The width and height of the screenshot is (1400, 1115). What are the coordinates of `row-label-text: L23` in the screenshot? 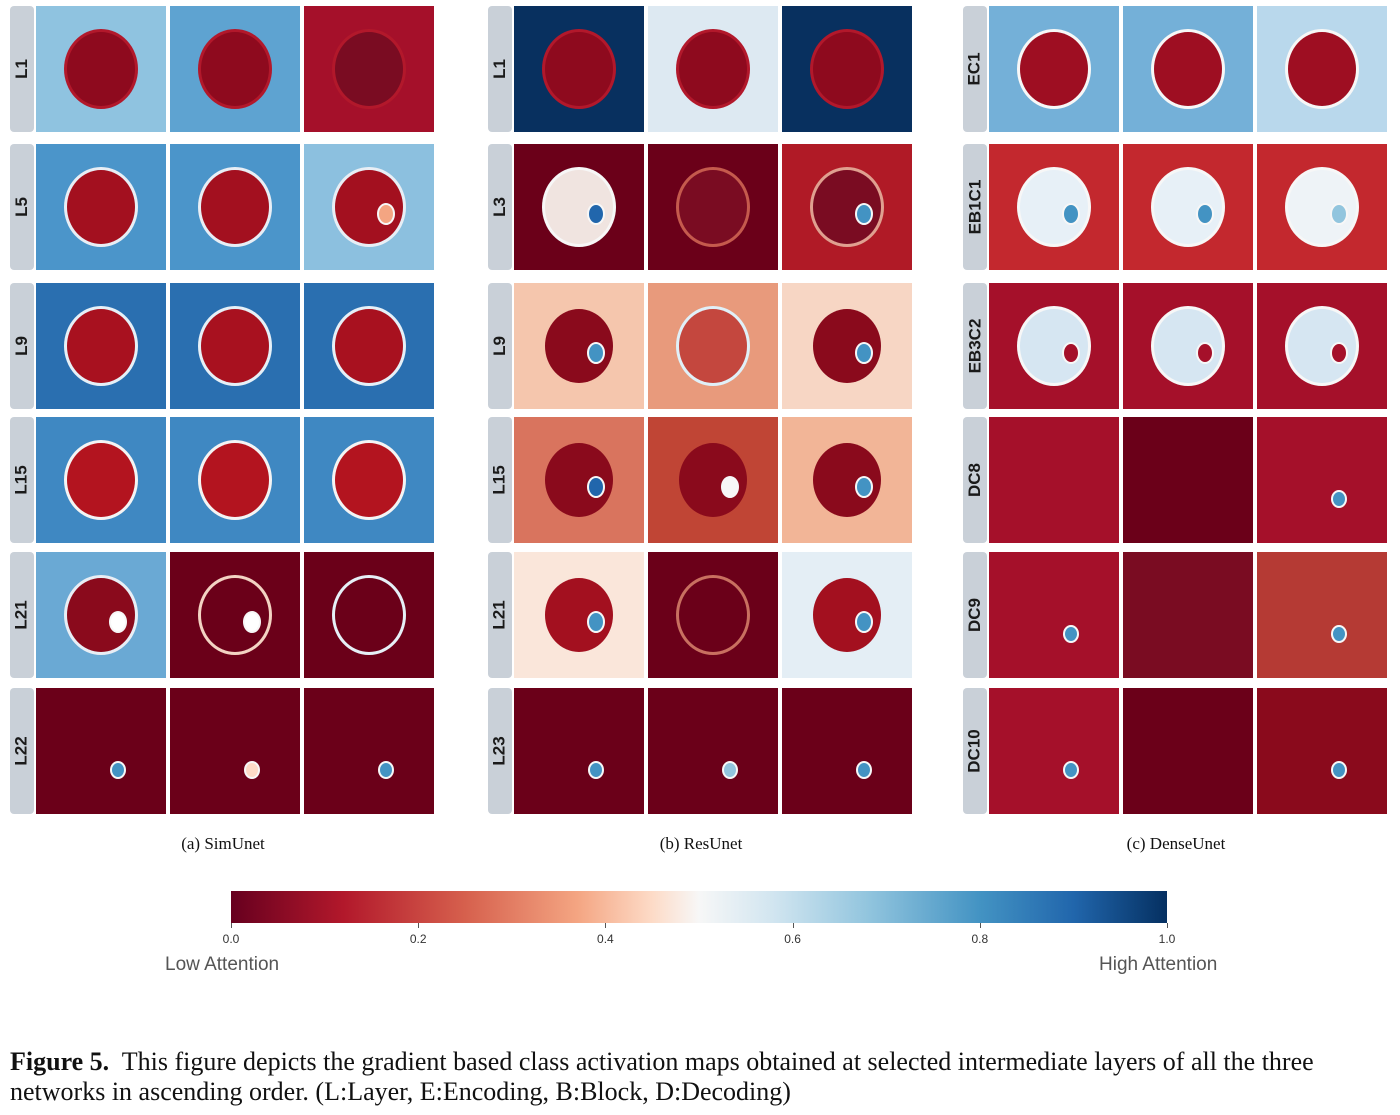 It's located at (500, 751).